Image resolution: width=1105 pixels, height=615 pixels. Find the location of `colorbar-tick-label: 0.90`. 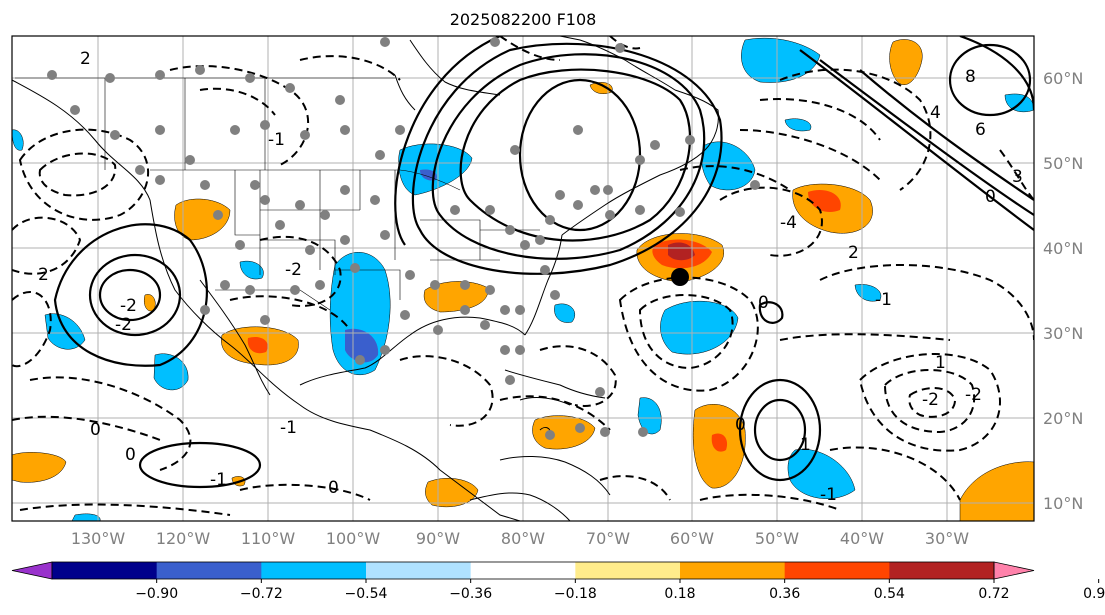

colorbar-tick-label: 0.90 is located at coordinates (1094, 594).